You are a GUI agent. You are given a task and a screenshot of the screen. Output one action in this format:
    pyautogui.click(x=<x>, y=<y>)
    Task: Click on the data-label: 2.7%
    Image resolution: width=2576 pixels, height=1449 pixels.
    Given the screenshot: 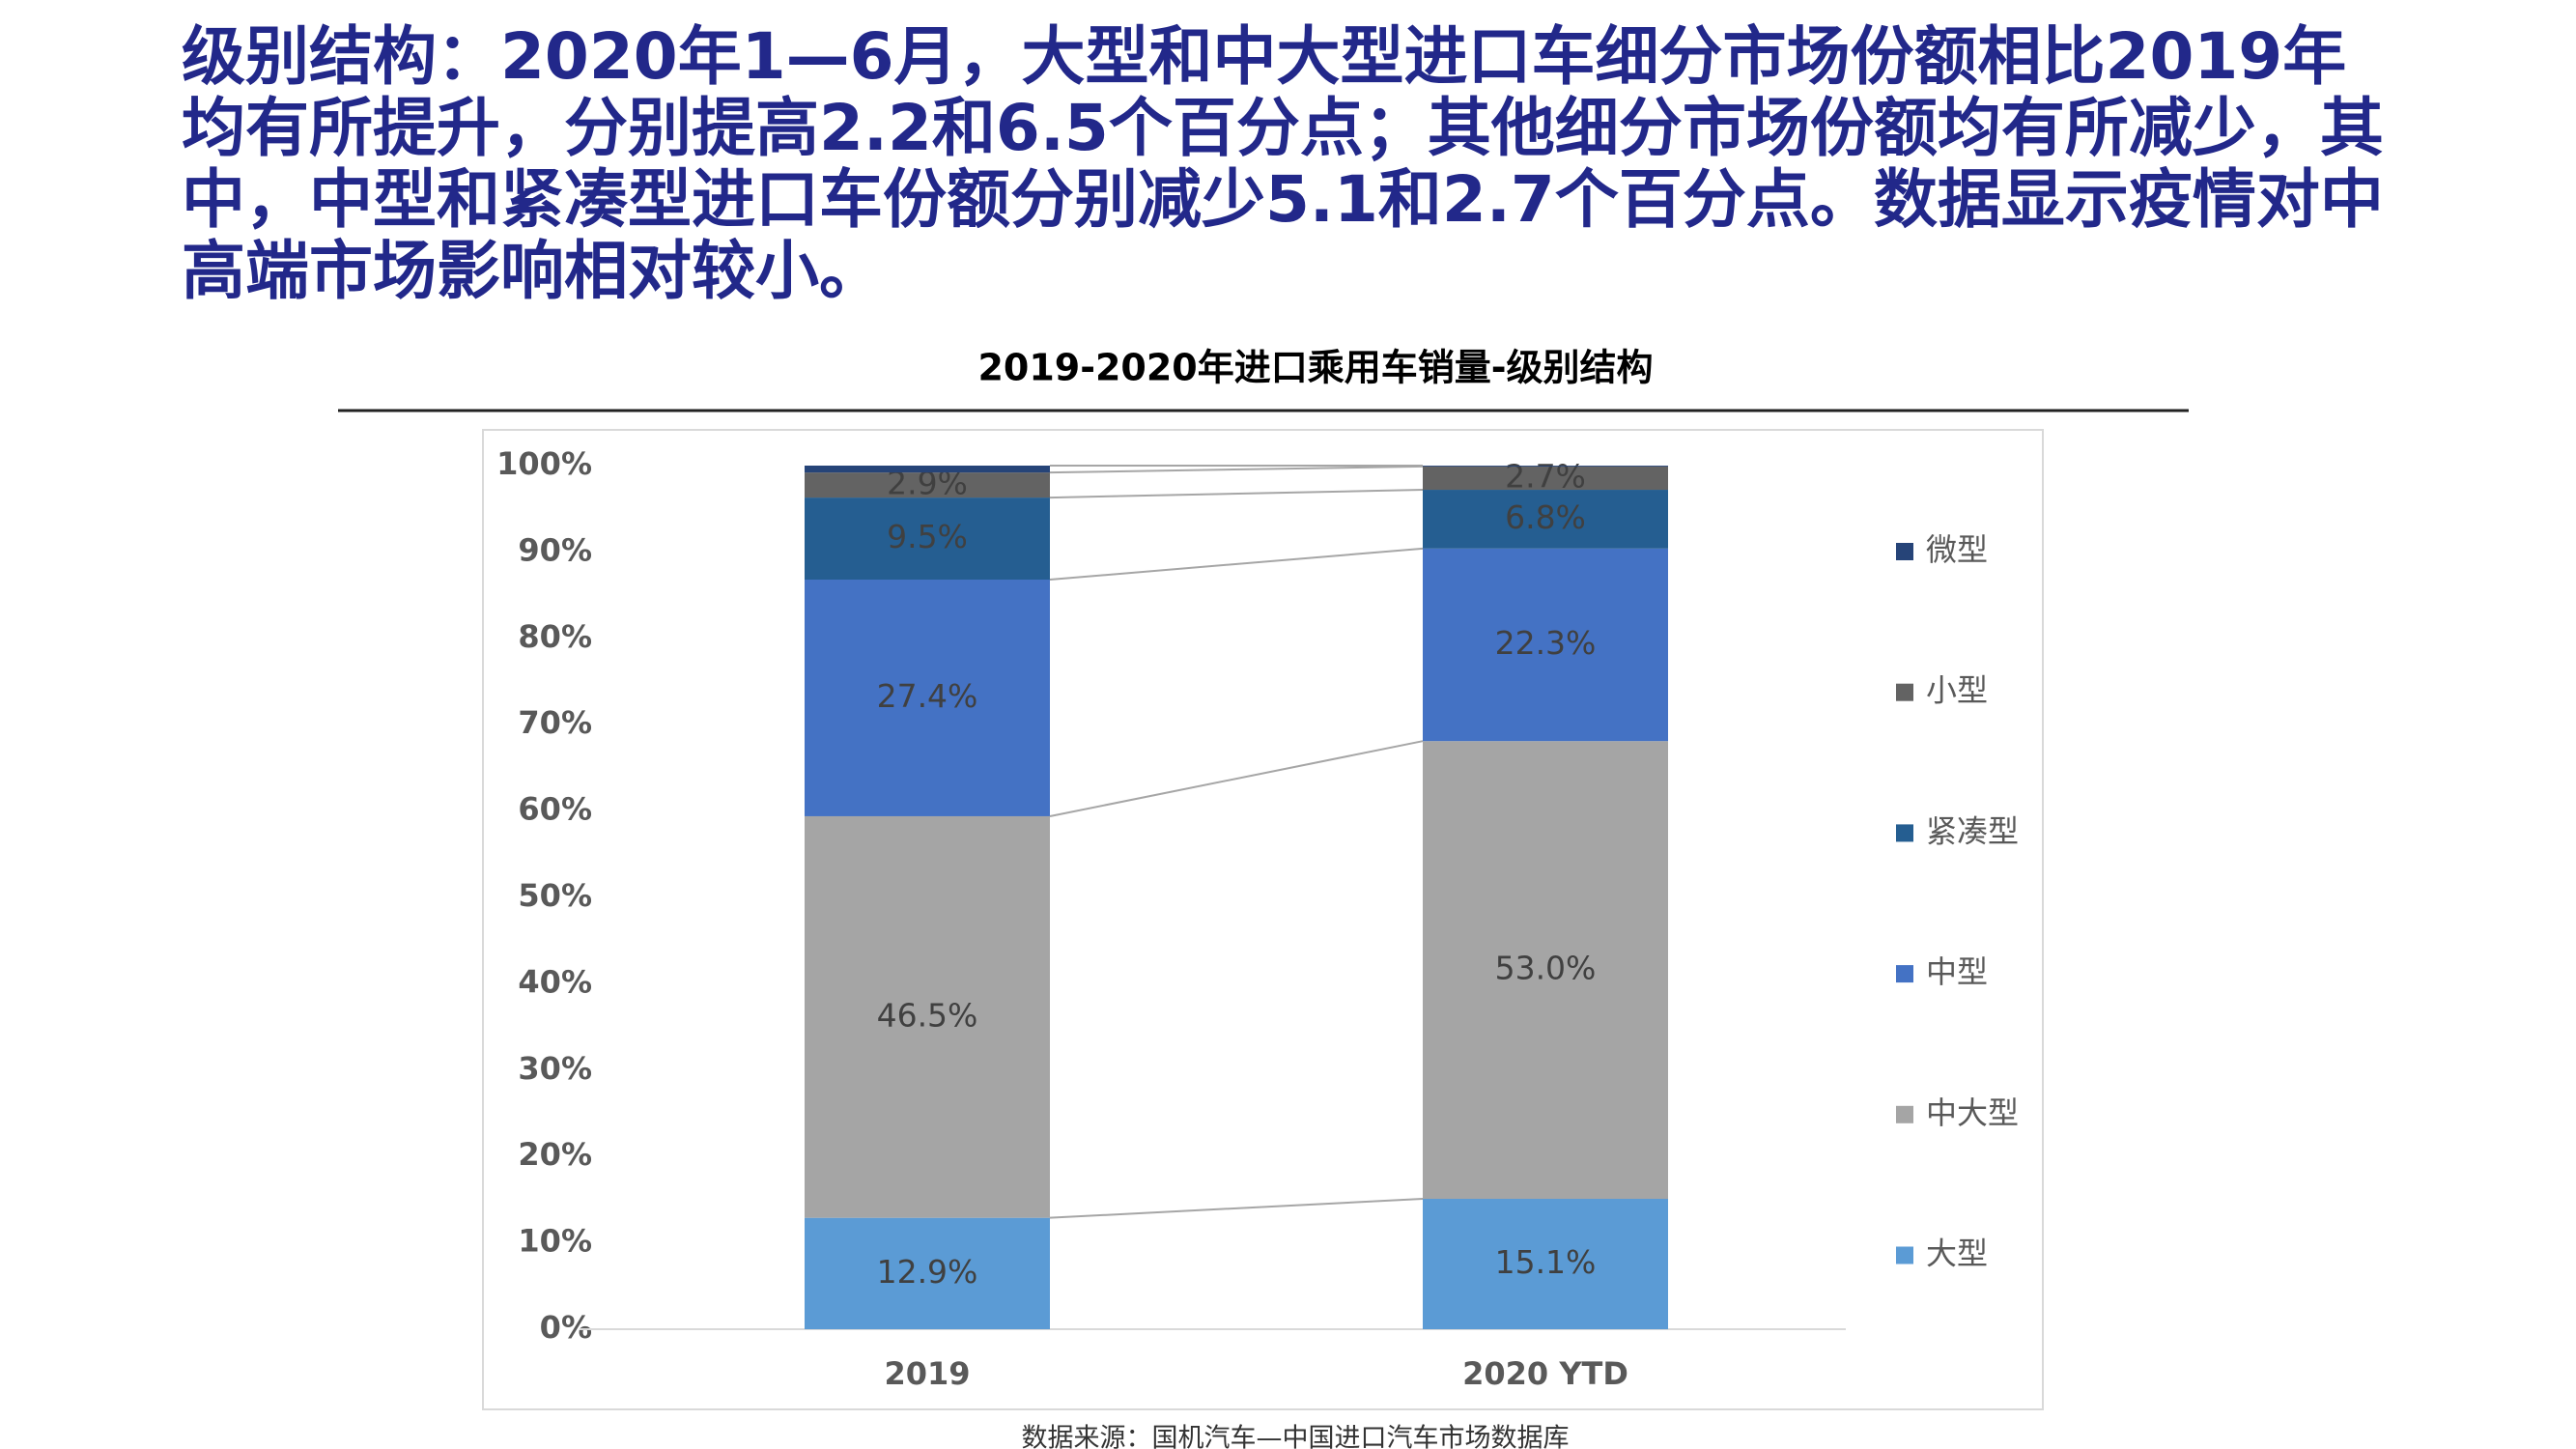 What is the action you would take?
    pyautogui.click(x=1545, y=476)
    